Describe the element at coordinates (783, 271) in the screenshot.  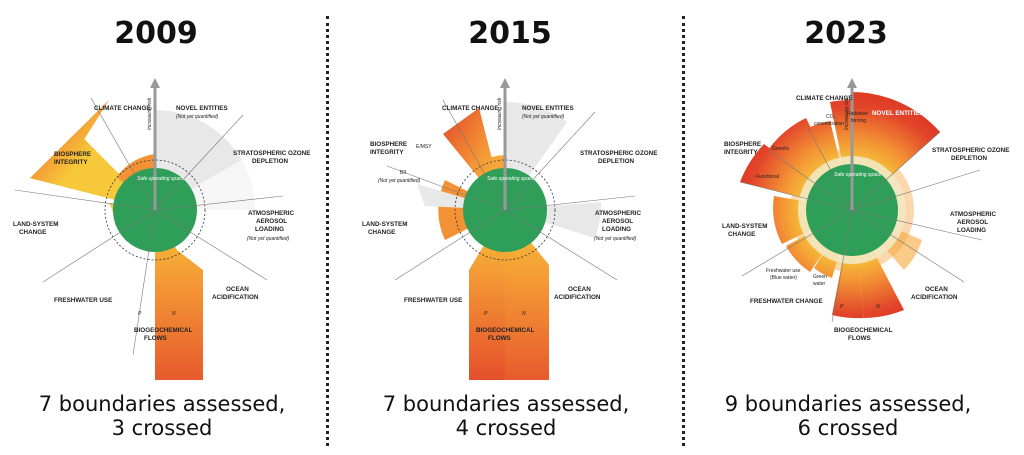
I see `label-blue-1: Freshwater use` at that location.